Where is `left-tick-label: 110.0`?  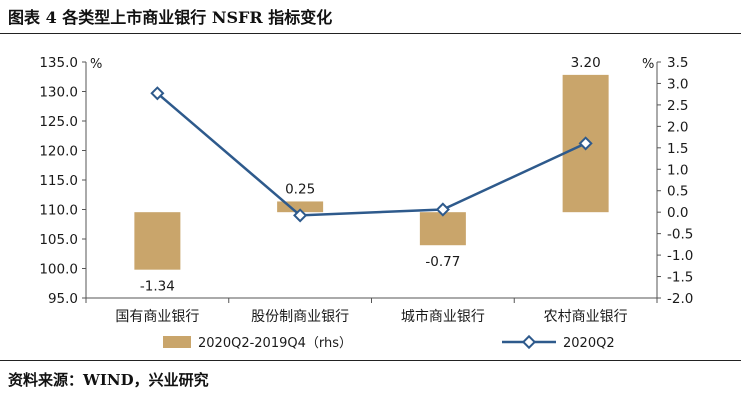
left-tick-label: 110.0 is located at coordinates (58, 211).